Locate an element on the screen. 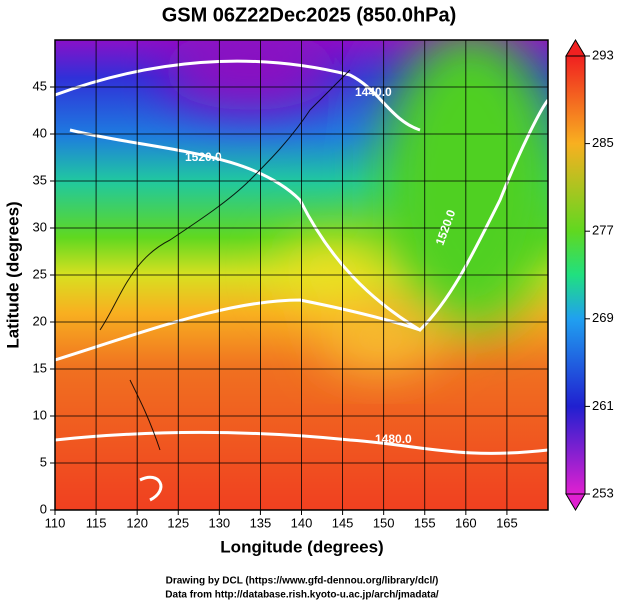 The image size is (619, 605). y-axis-label: Latitude (degrees) is located at coordinates (12, 274).